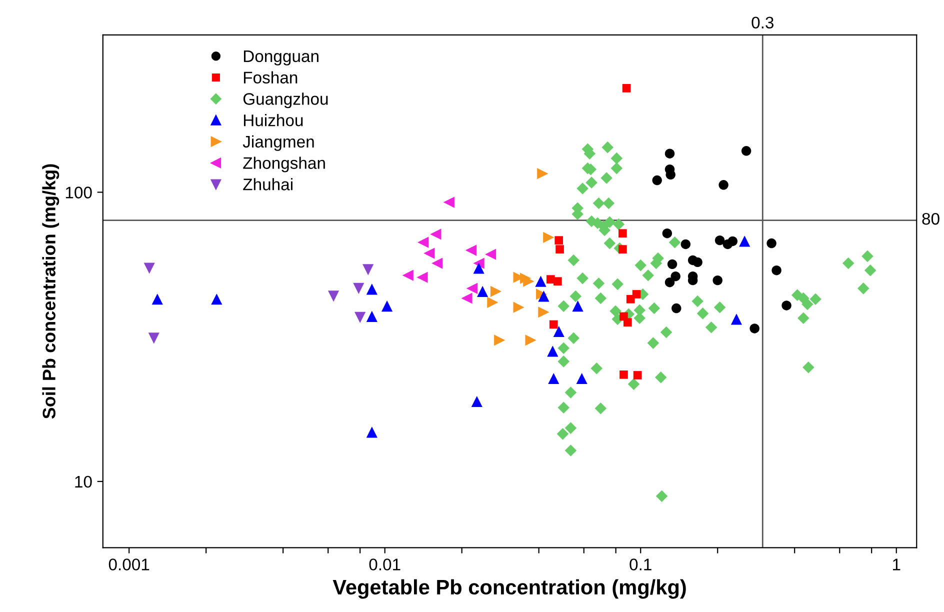  I want to click on legend-label: Guangzhou, so click(285, 100).